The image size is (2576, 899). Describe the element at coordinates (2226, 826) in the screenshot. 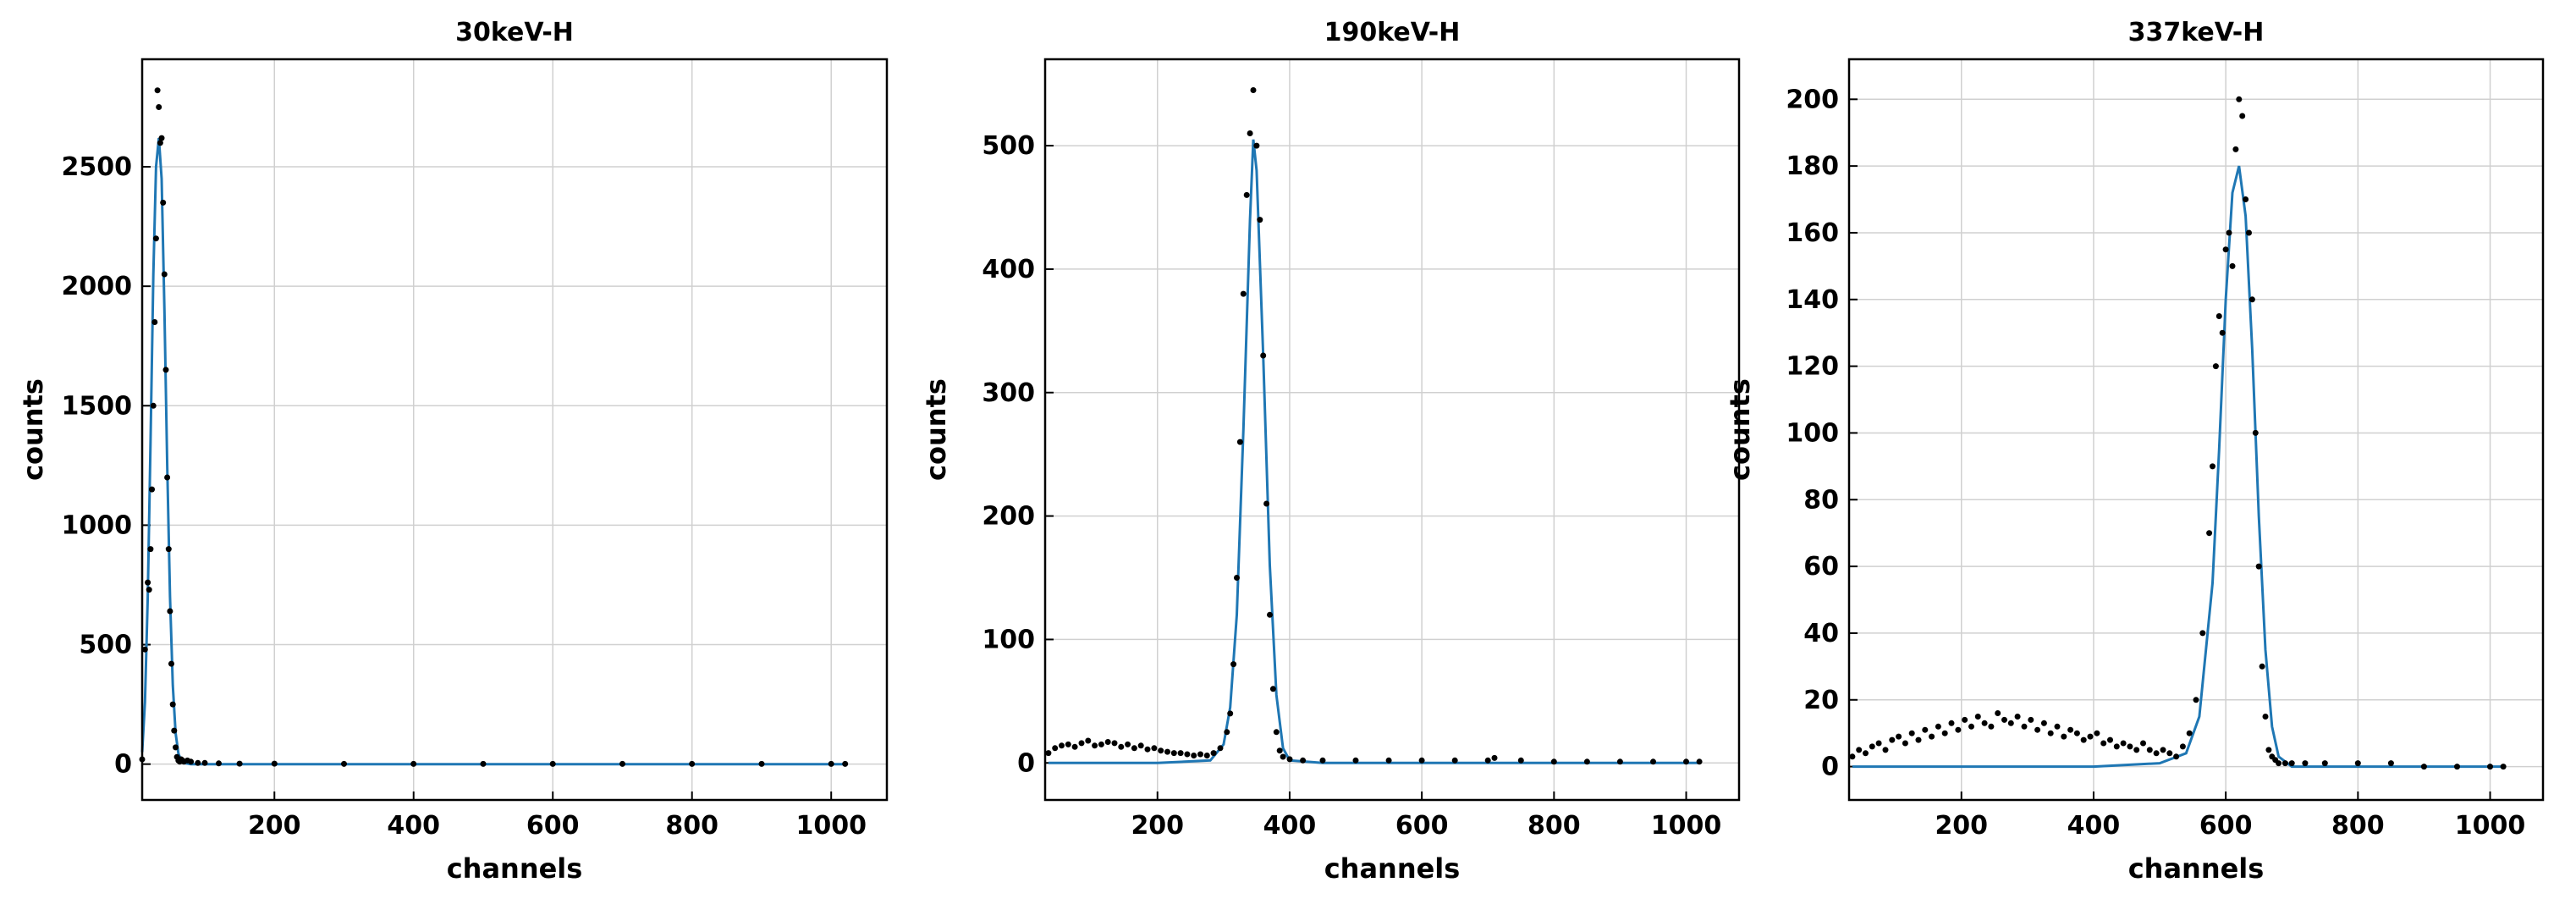

I see `x-tick-label: 600` at that location.